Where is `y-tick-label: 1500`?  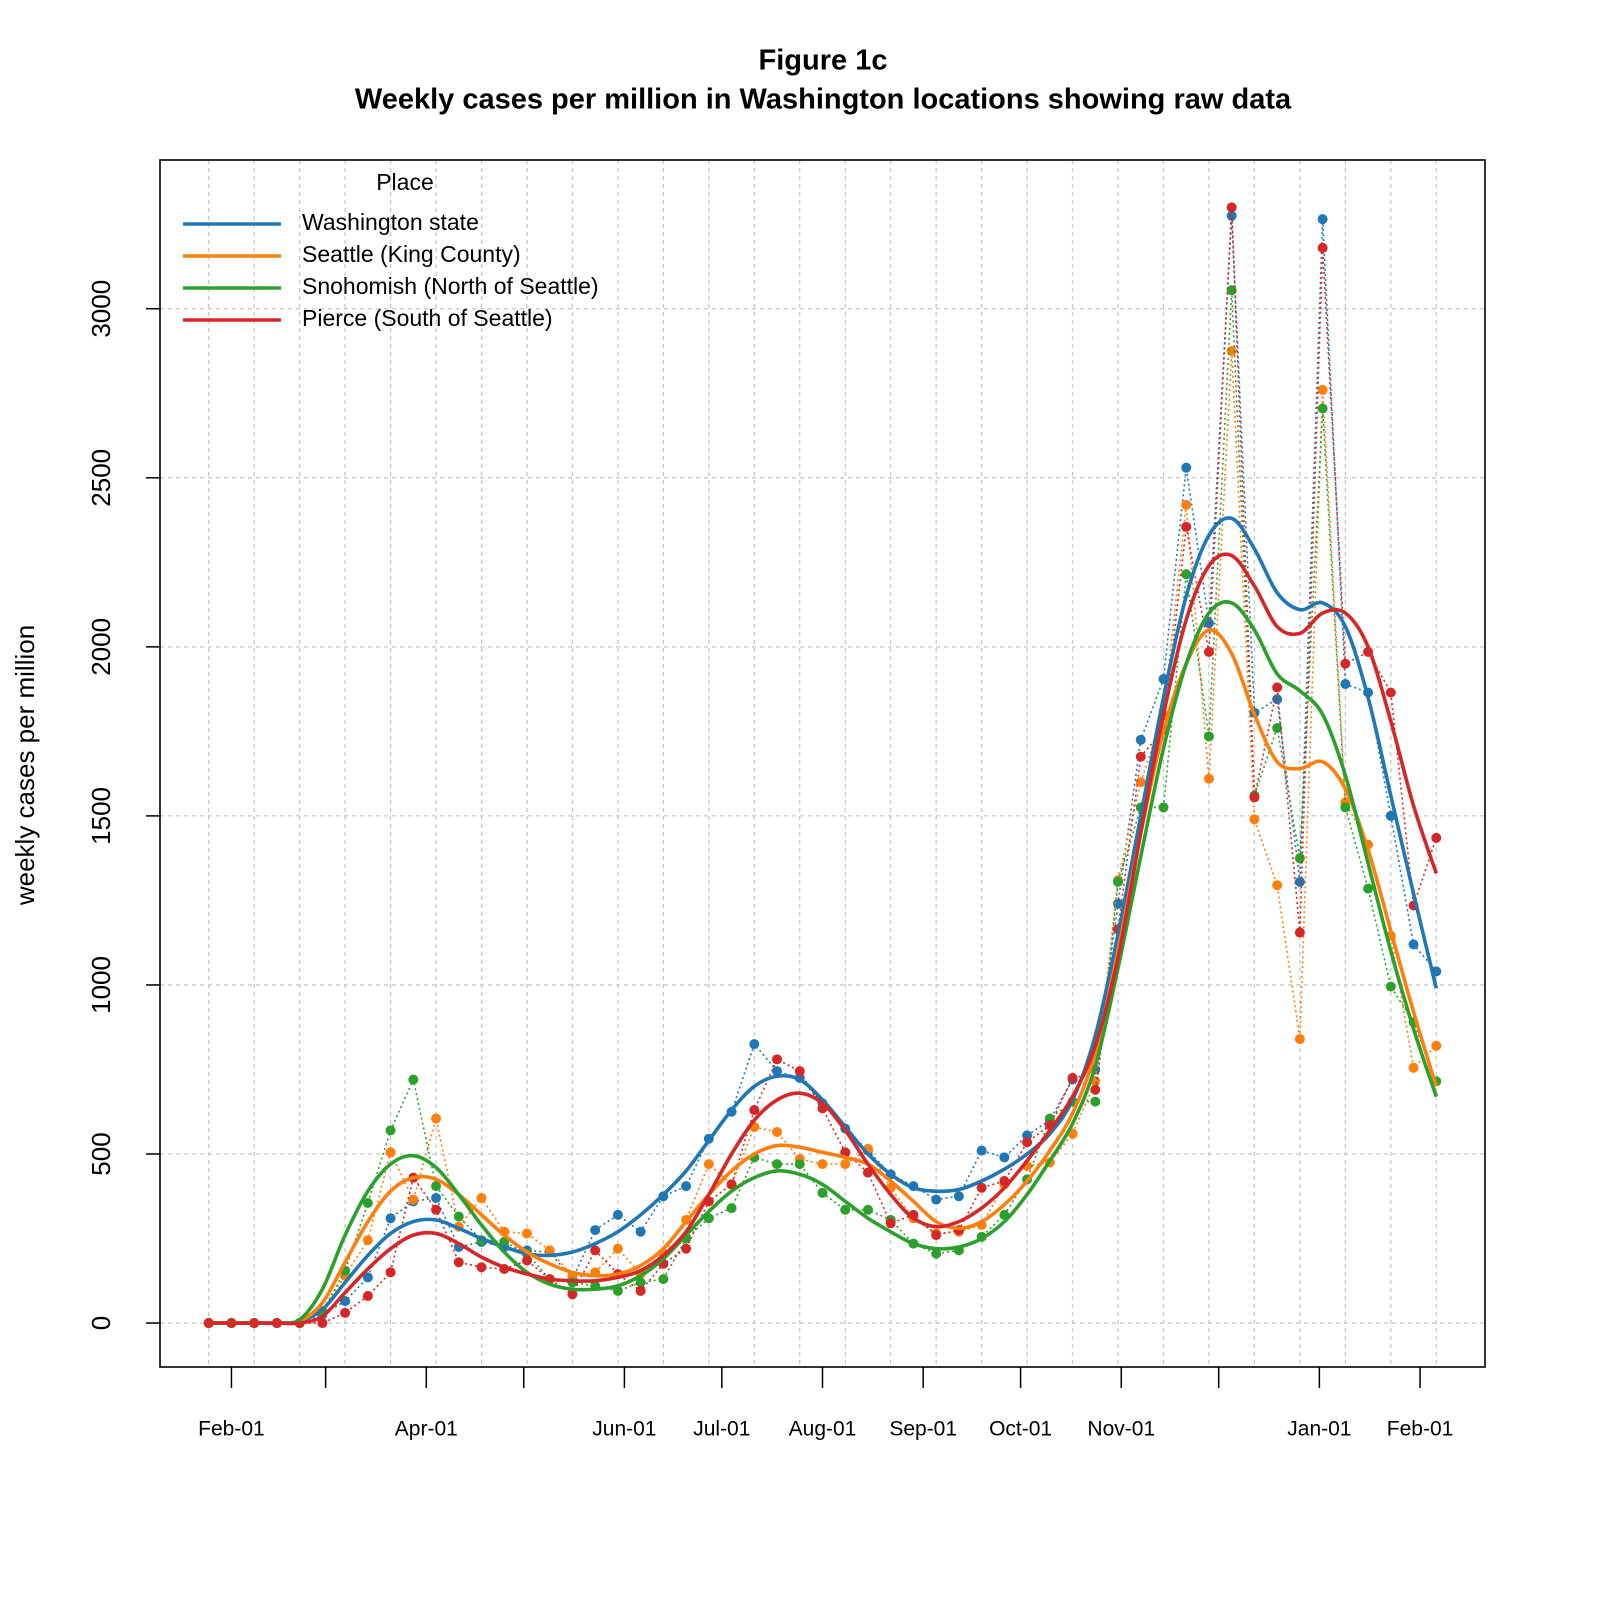
y-tick-label: 1500 is located at coordinates (101, 816).